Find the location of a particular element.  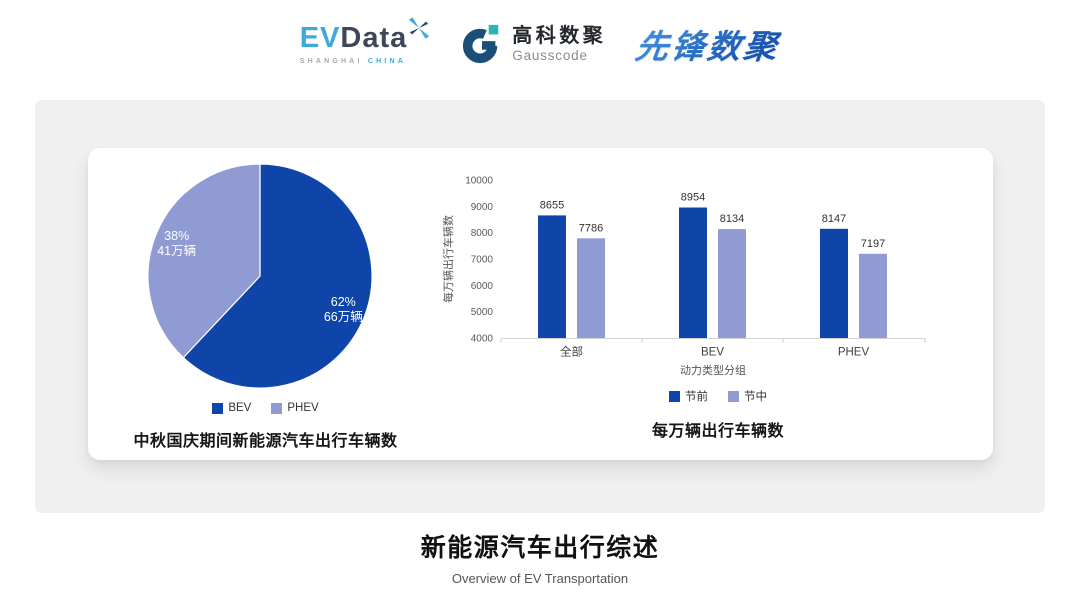

pioneer-logo: 先锋数聚 is located at coordinates (708, 44).